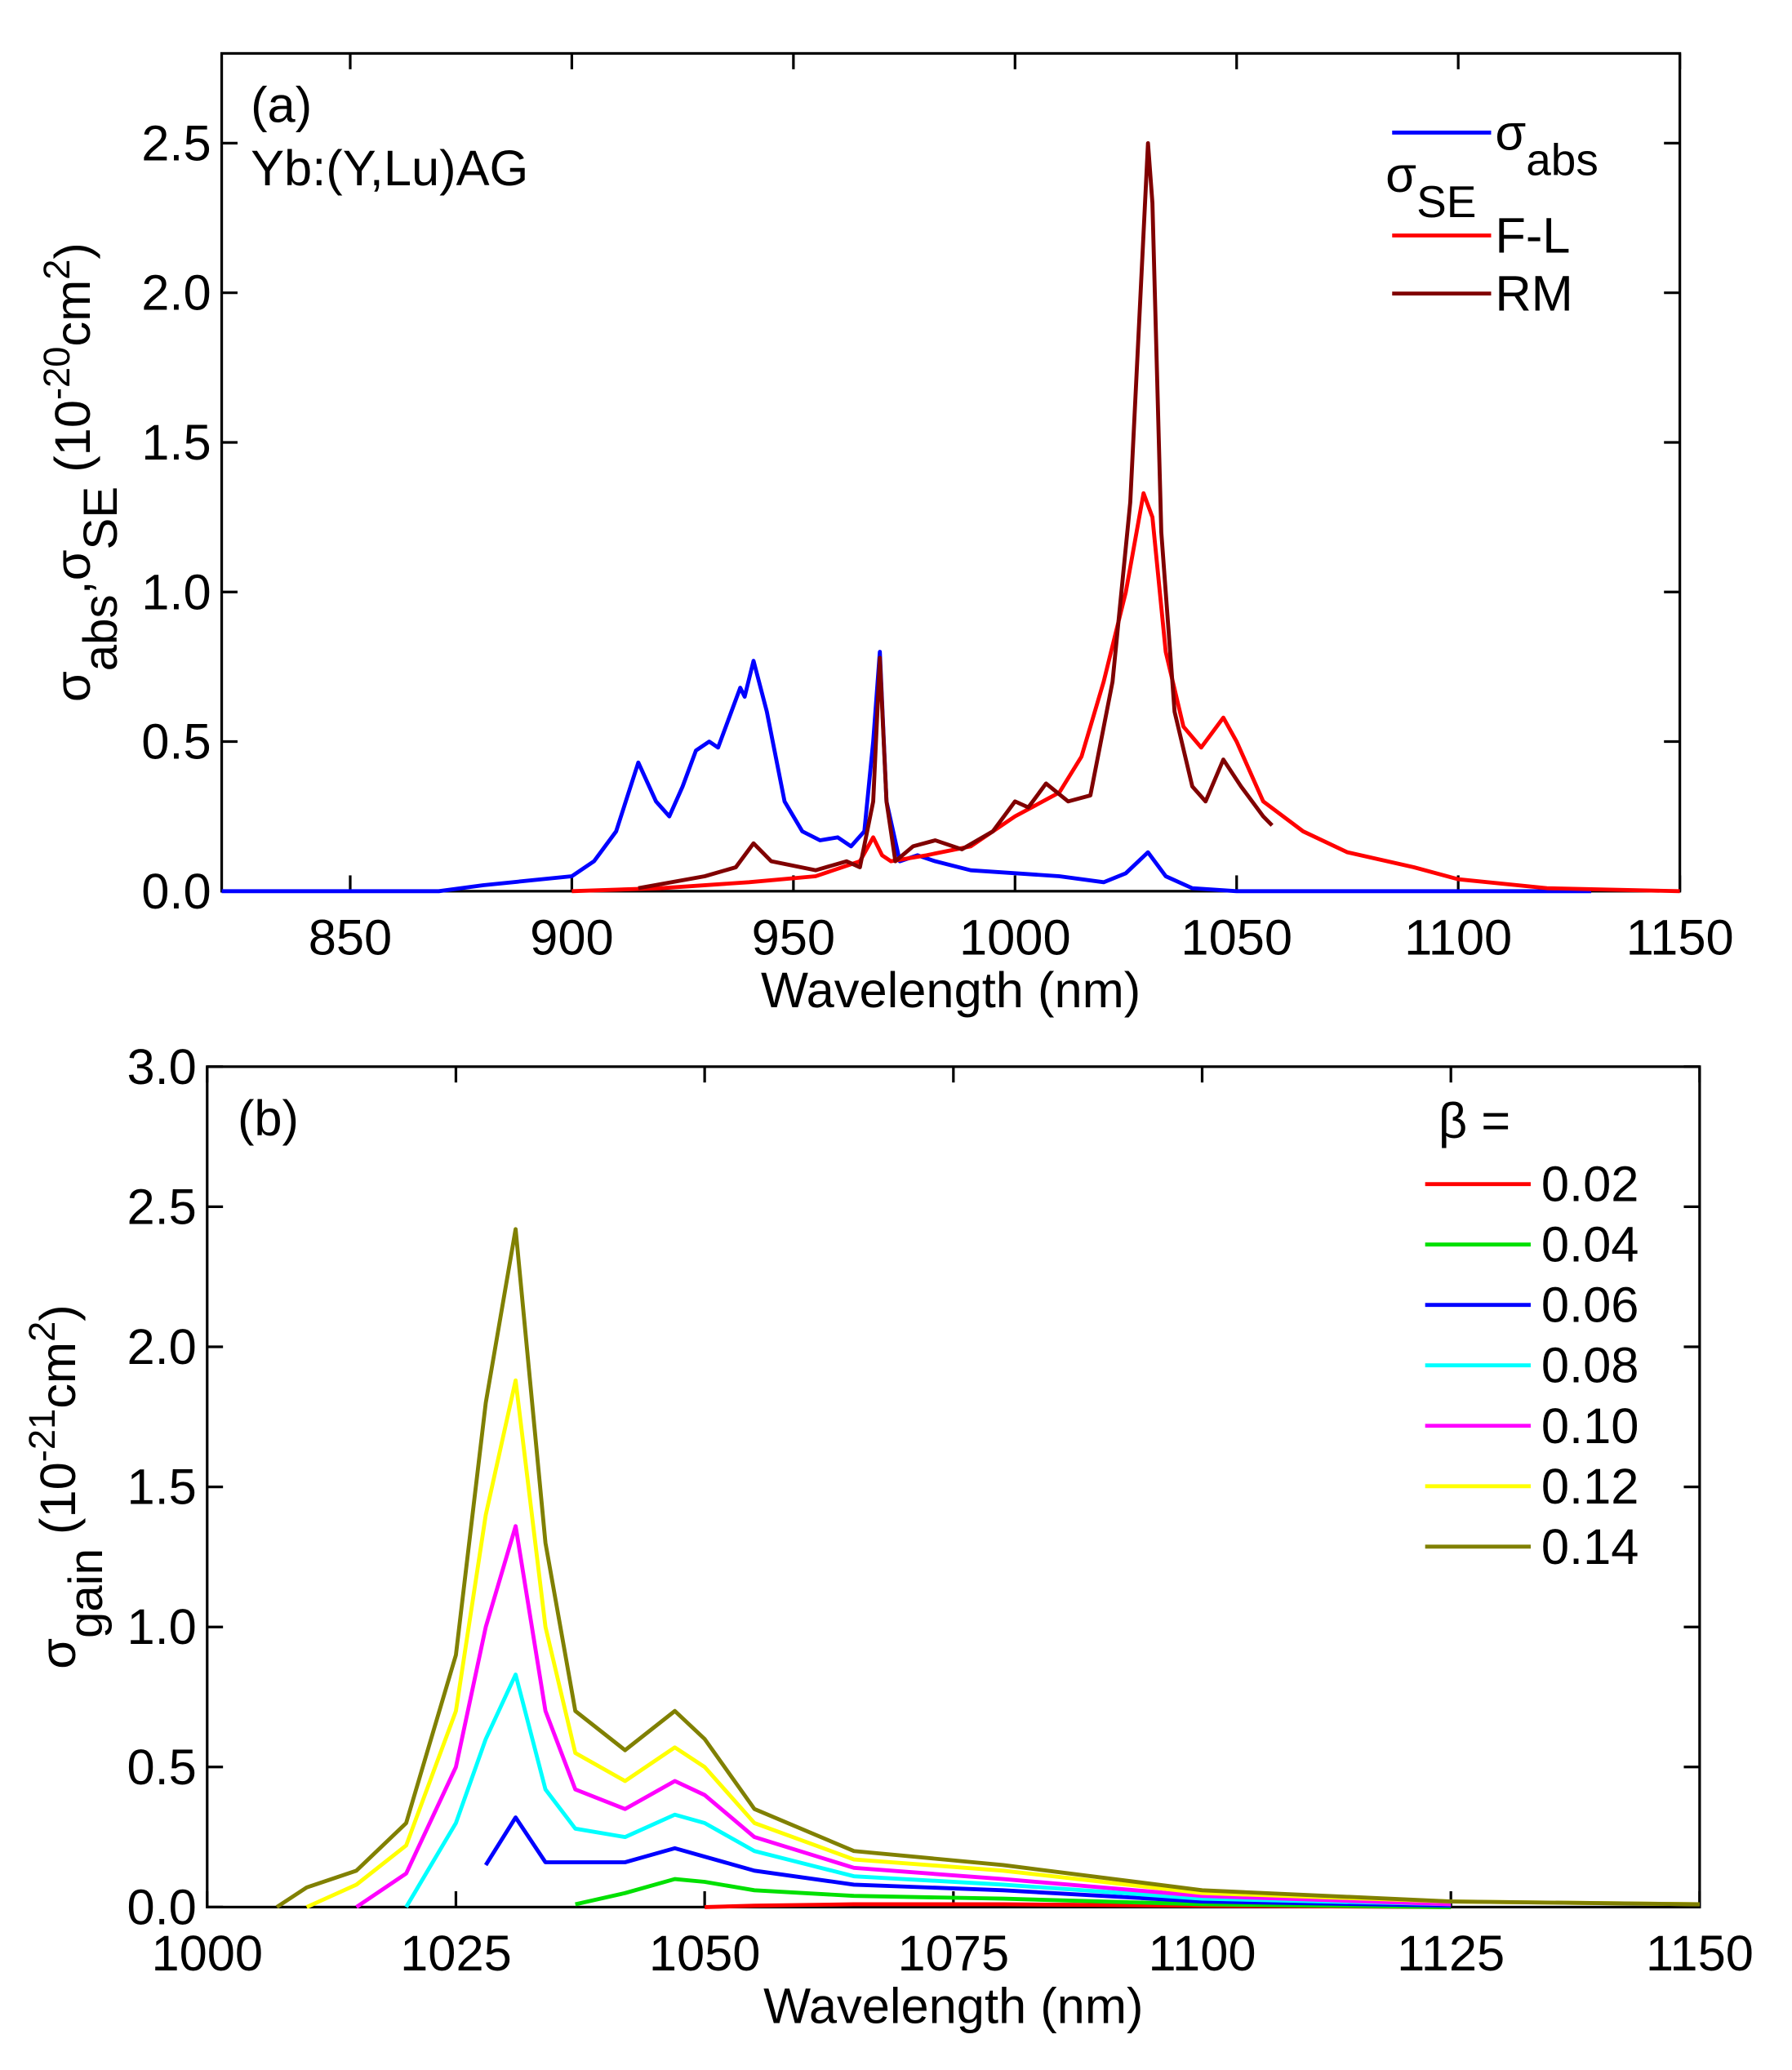 This screenshot has height=2070, width=1792. What do you see at coordinates (281, 105) in the screenshot?
I see `annotation: (a)` at bounding box center [281, 105].